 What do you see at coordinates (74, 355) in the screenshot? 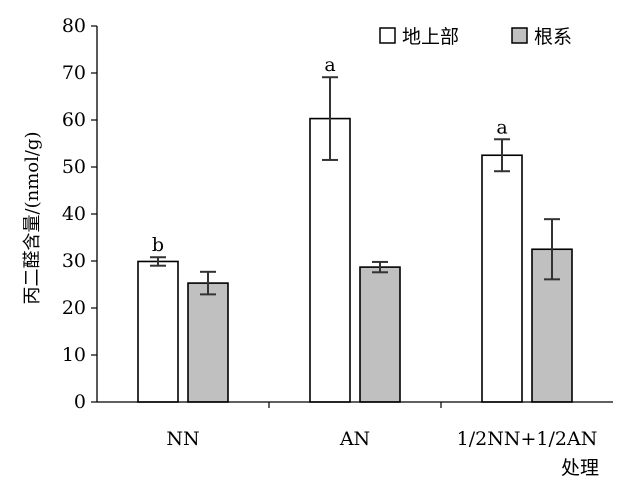
I see `y-tick-label: 10` at bounding box center [74, 355].